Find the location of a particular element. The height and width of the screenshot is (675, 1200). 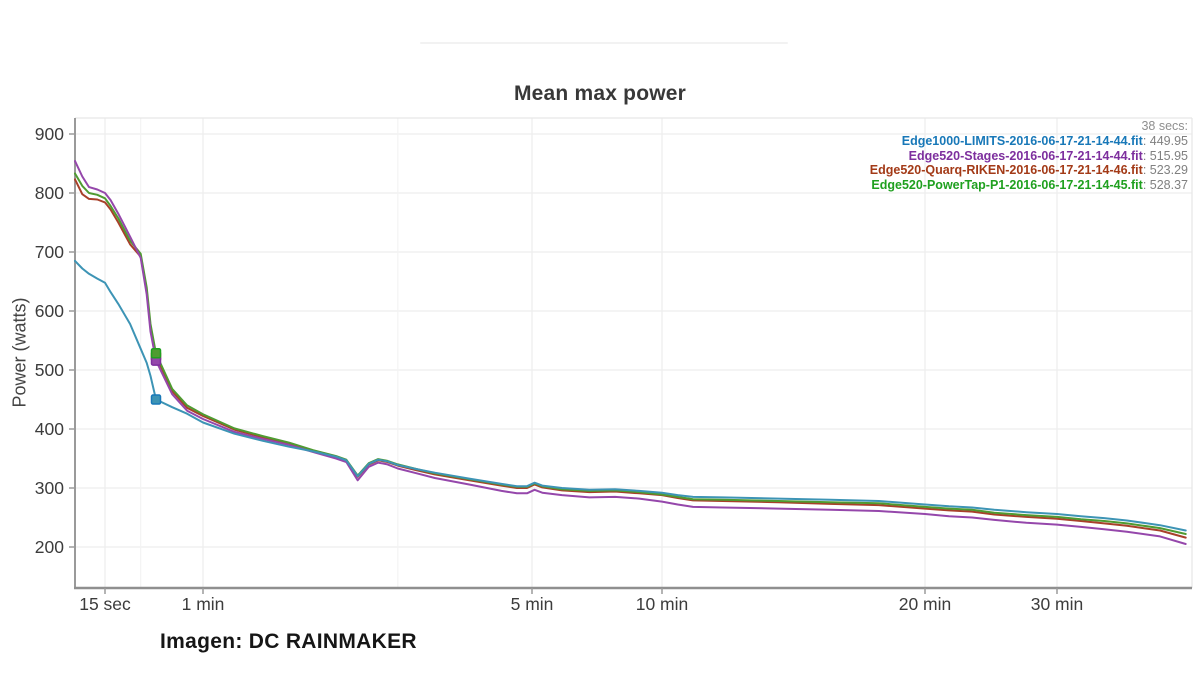

svg-text: 20 min is located at coordinates (925, 604).